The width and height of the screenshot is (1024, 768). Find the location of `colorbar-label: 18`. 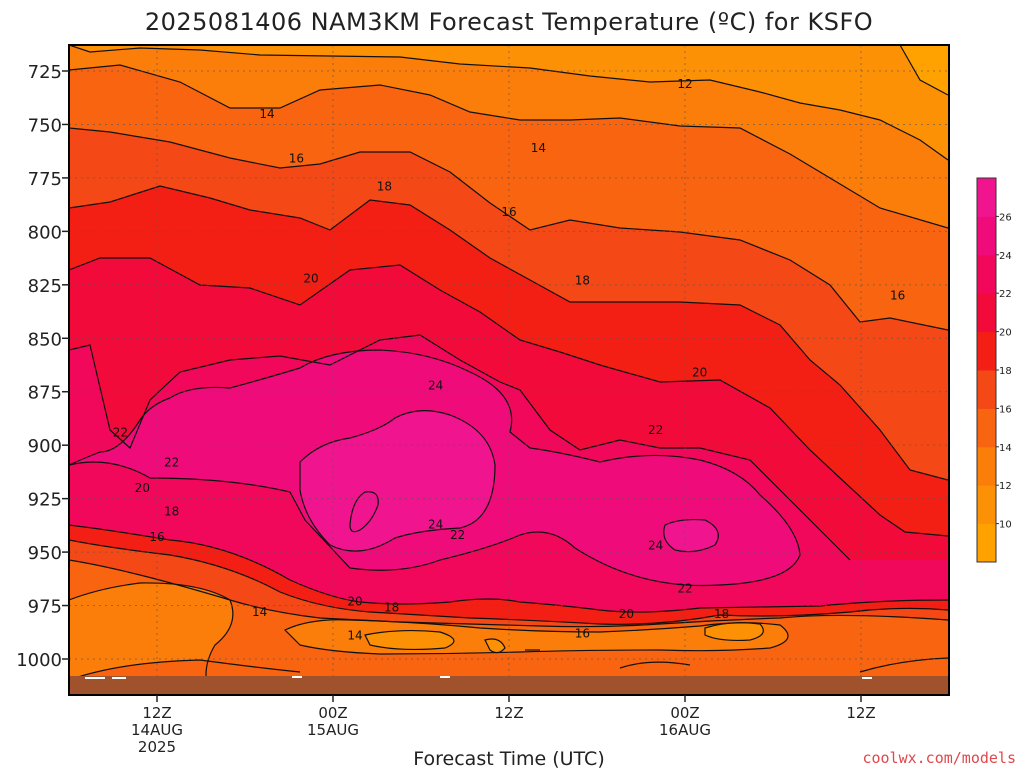

colorbar-label: 18 is located at coordinates (1005, 371).